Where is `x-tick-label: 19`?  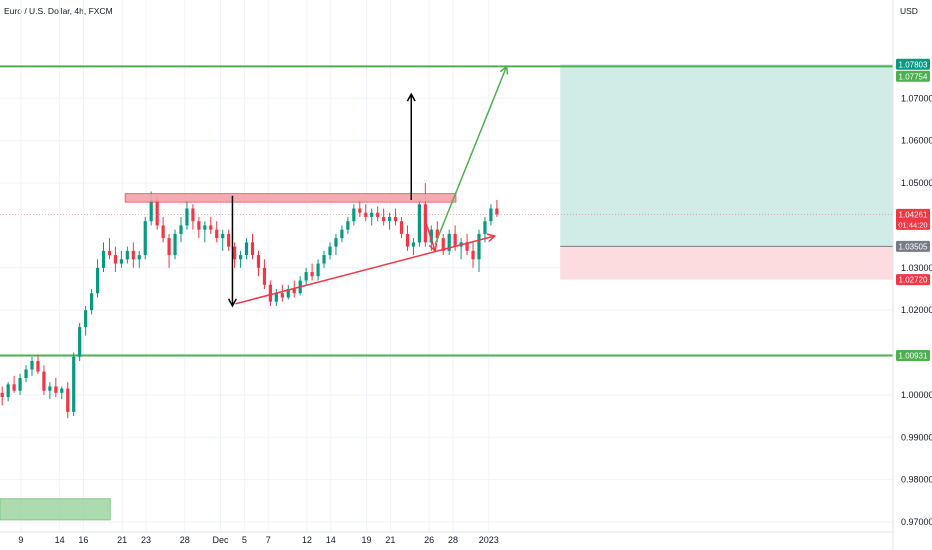 x-tick-label: 19 is located at coordinates (367, 540).